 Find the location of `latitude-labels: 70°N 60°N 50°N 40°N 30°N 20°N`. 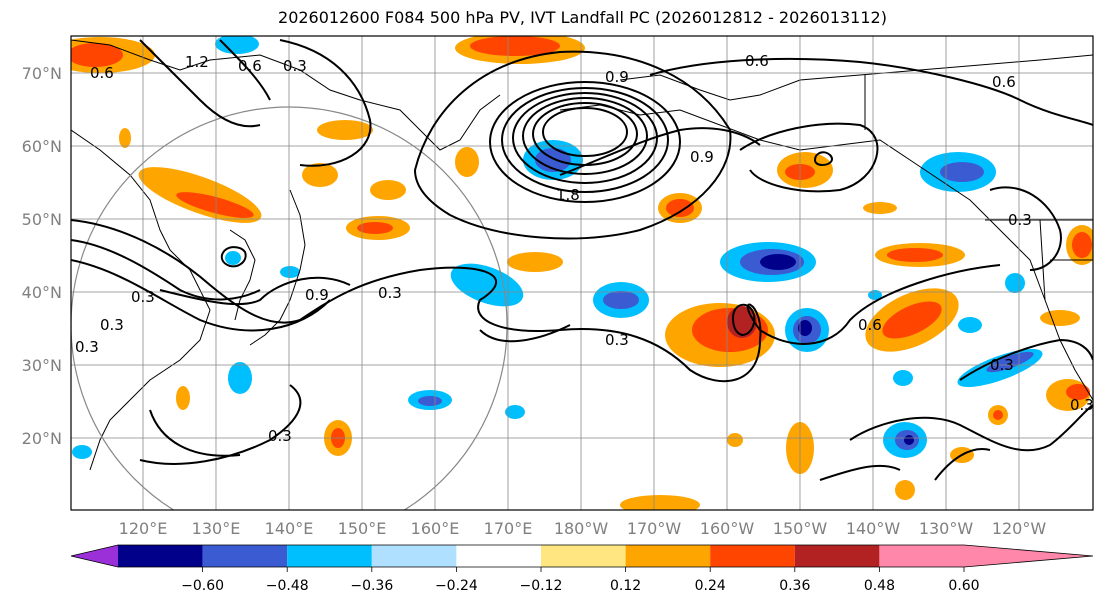

latitude-labels: 70°N 60°N 50°N 40°N 30°N 20°N is located at coordinates (42, 256).